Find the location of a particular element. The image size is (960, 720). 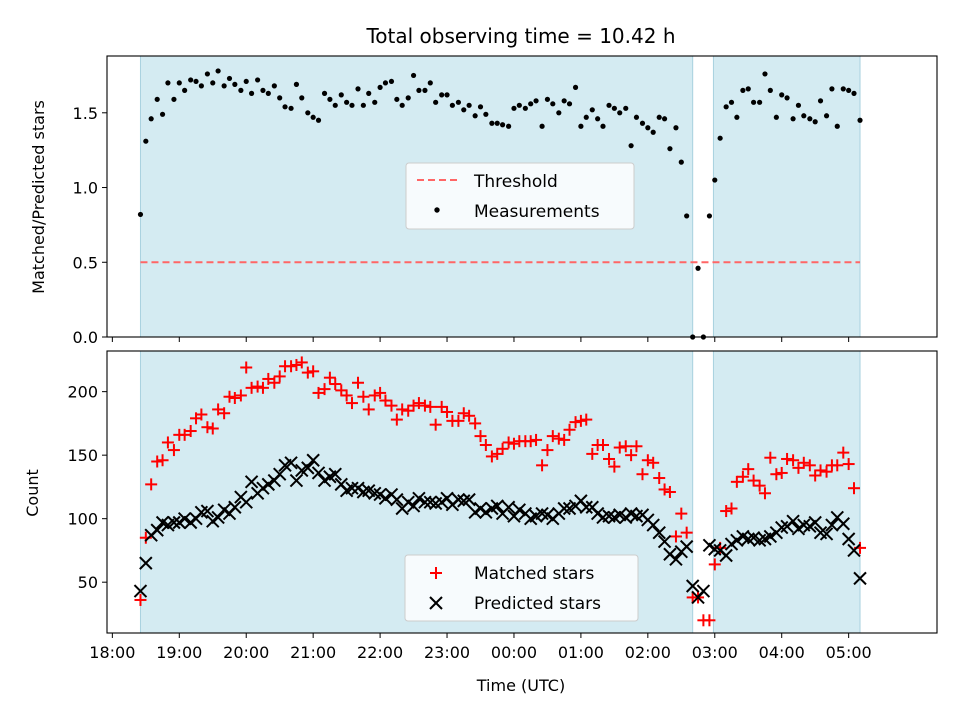

ytick-label-1-2: 150 is located at coordinates (82, 455).